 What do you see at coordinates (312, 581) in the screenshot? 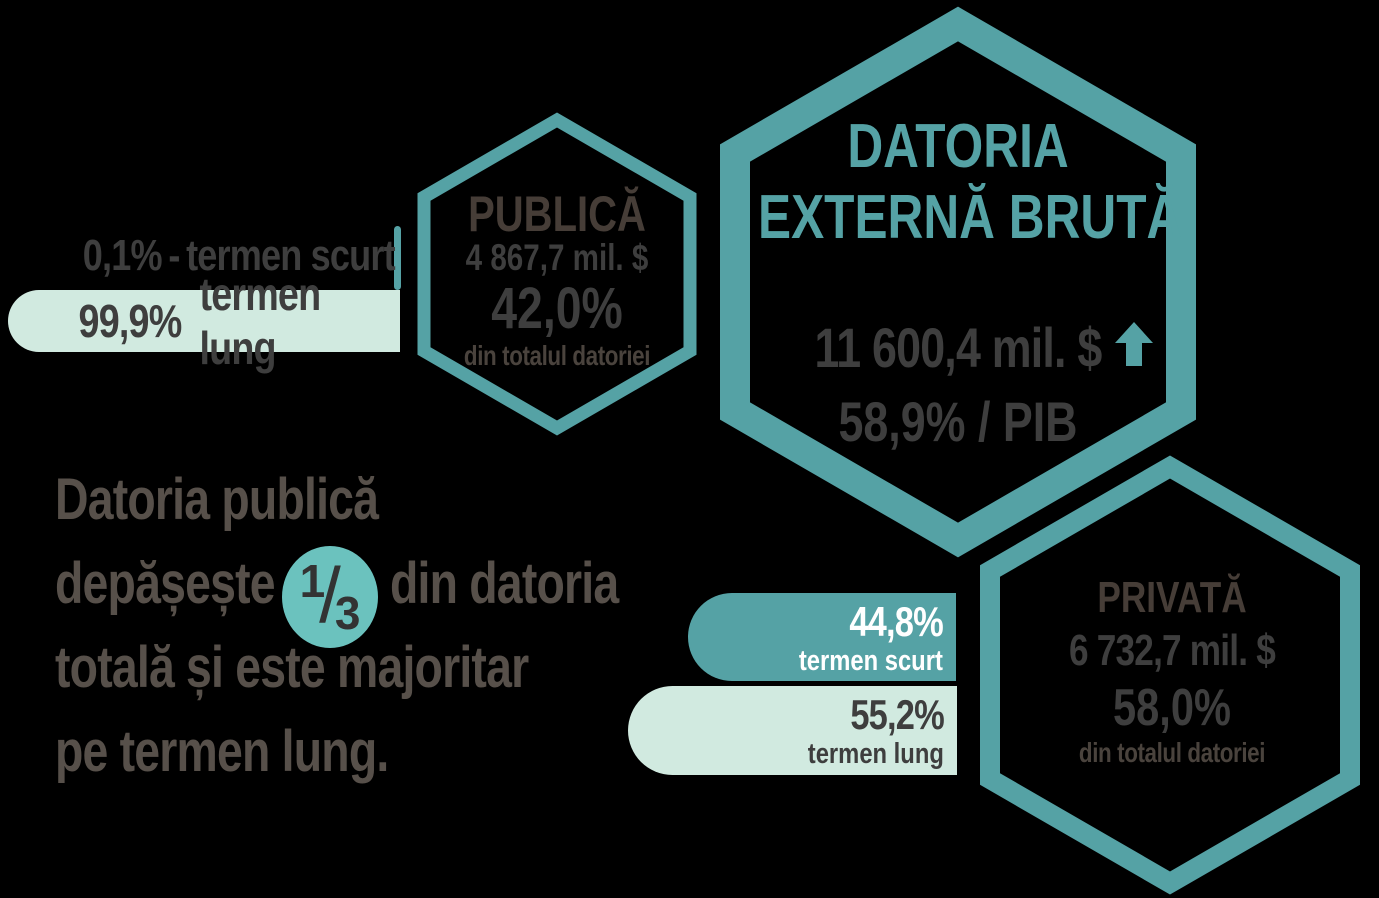
I see `fraction-numerator: 1` at bounding box center [312, 581].